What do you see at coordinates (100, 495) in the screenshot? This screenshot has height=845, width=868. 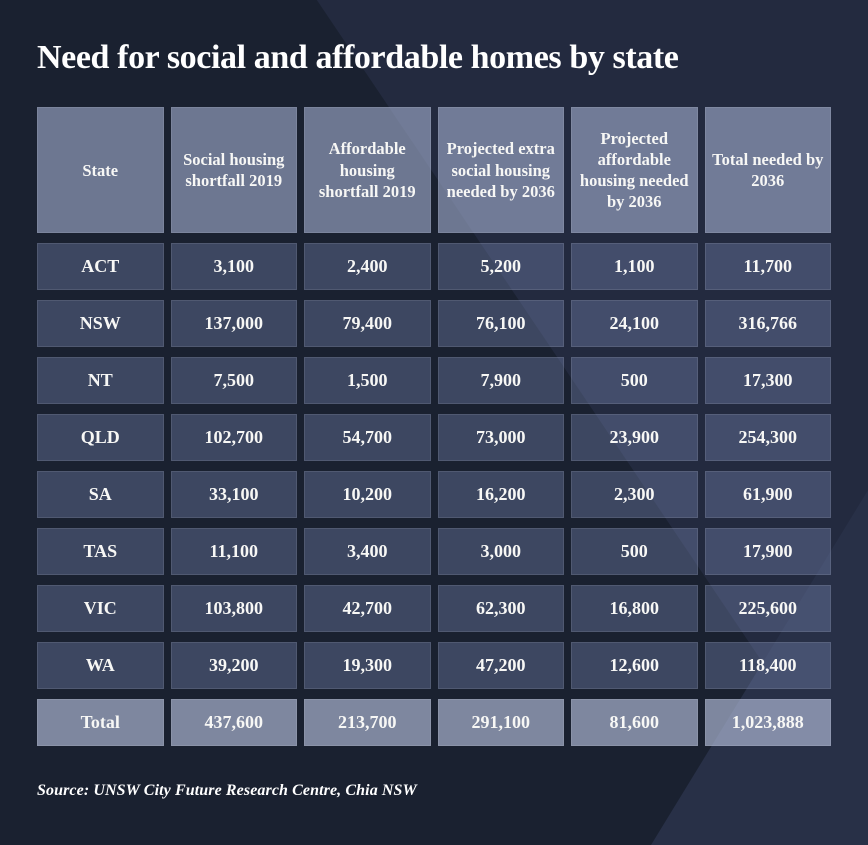 I see `state-label-cell: SA` at bounding box center [100, 495].